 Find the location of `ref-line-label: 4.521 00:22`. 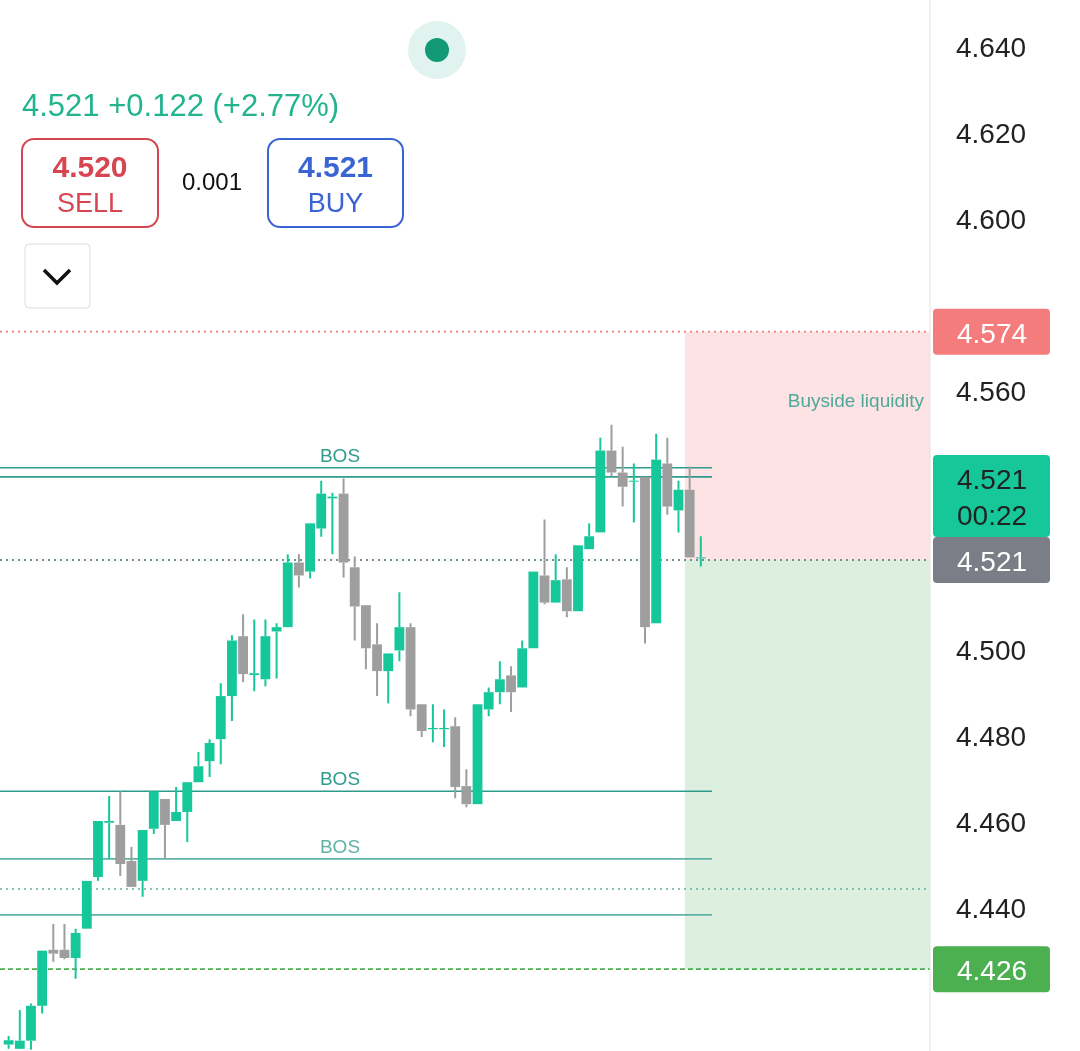

ref-line-label: 4.521 00:22 is located at coordinates (992, 497).